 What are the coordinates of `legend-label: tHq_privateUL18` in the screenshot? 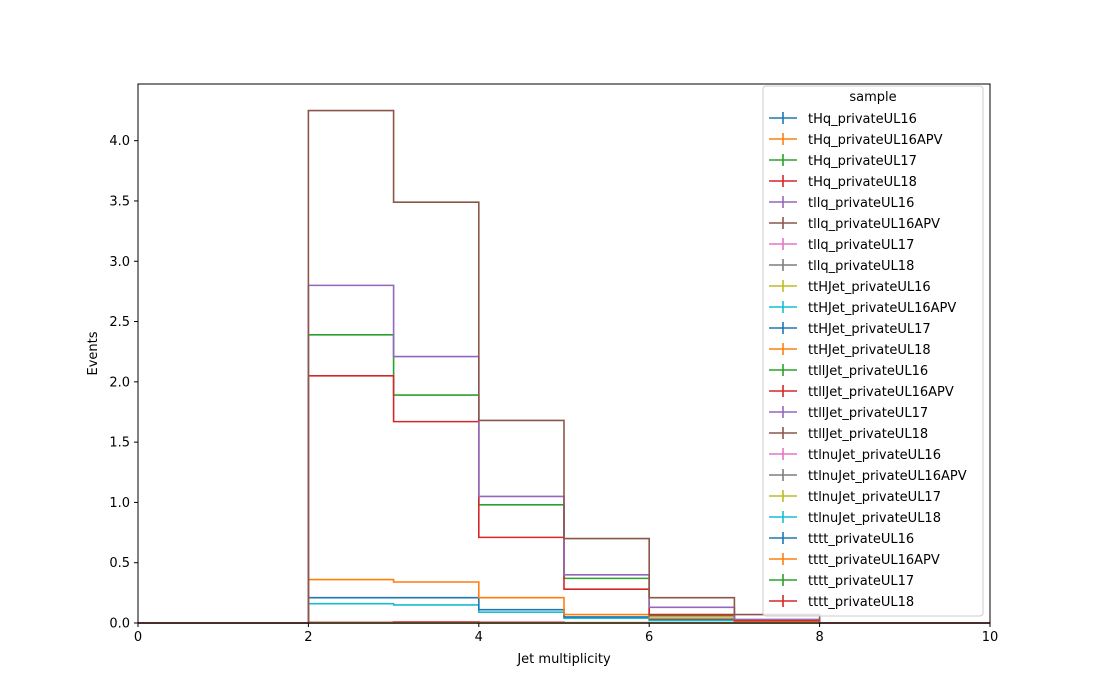 It's located at (862, 182).